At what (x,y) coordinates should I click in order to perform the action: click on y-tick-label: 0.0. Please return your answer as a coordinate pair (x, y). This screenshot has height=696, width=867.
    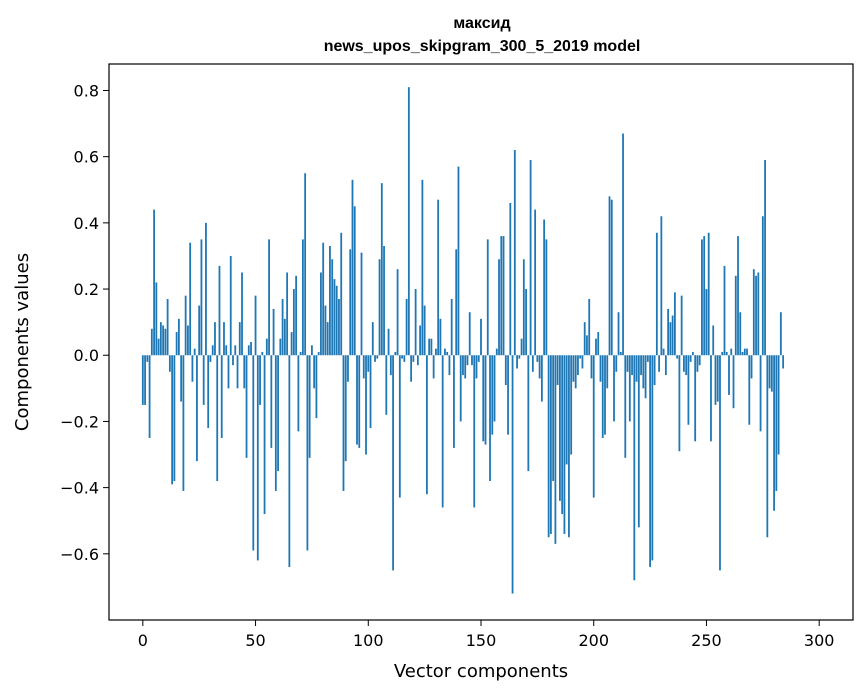
    Looking at the image, I should click on (86, 355).